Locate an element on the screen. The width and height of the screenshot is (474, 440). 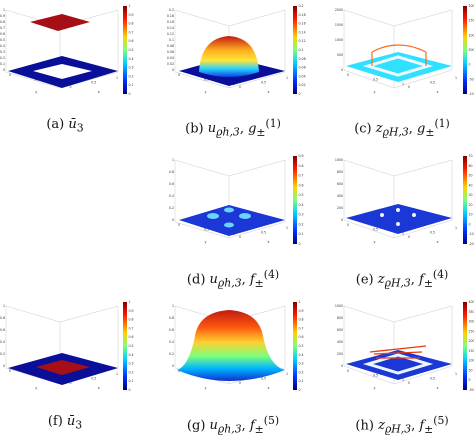
colorbar-tick-label: -500 is located at coordinates (471, 79).